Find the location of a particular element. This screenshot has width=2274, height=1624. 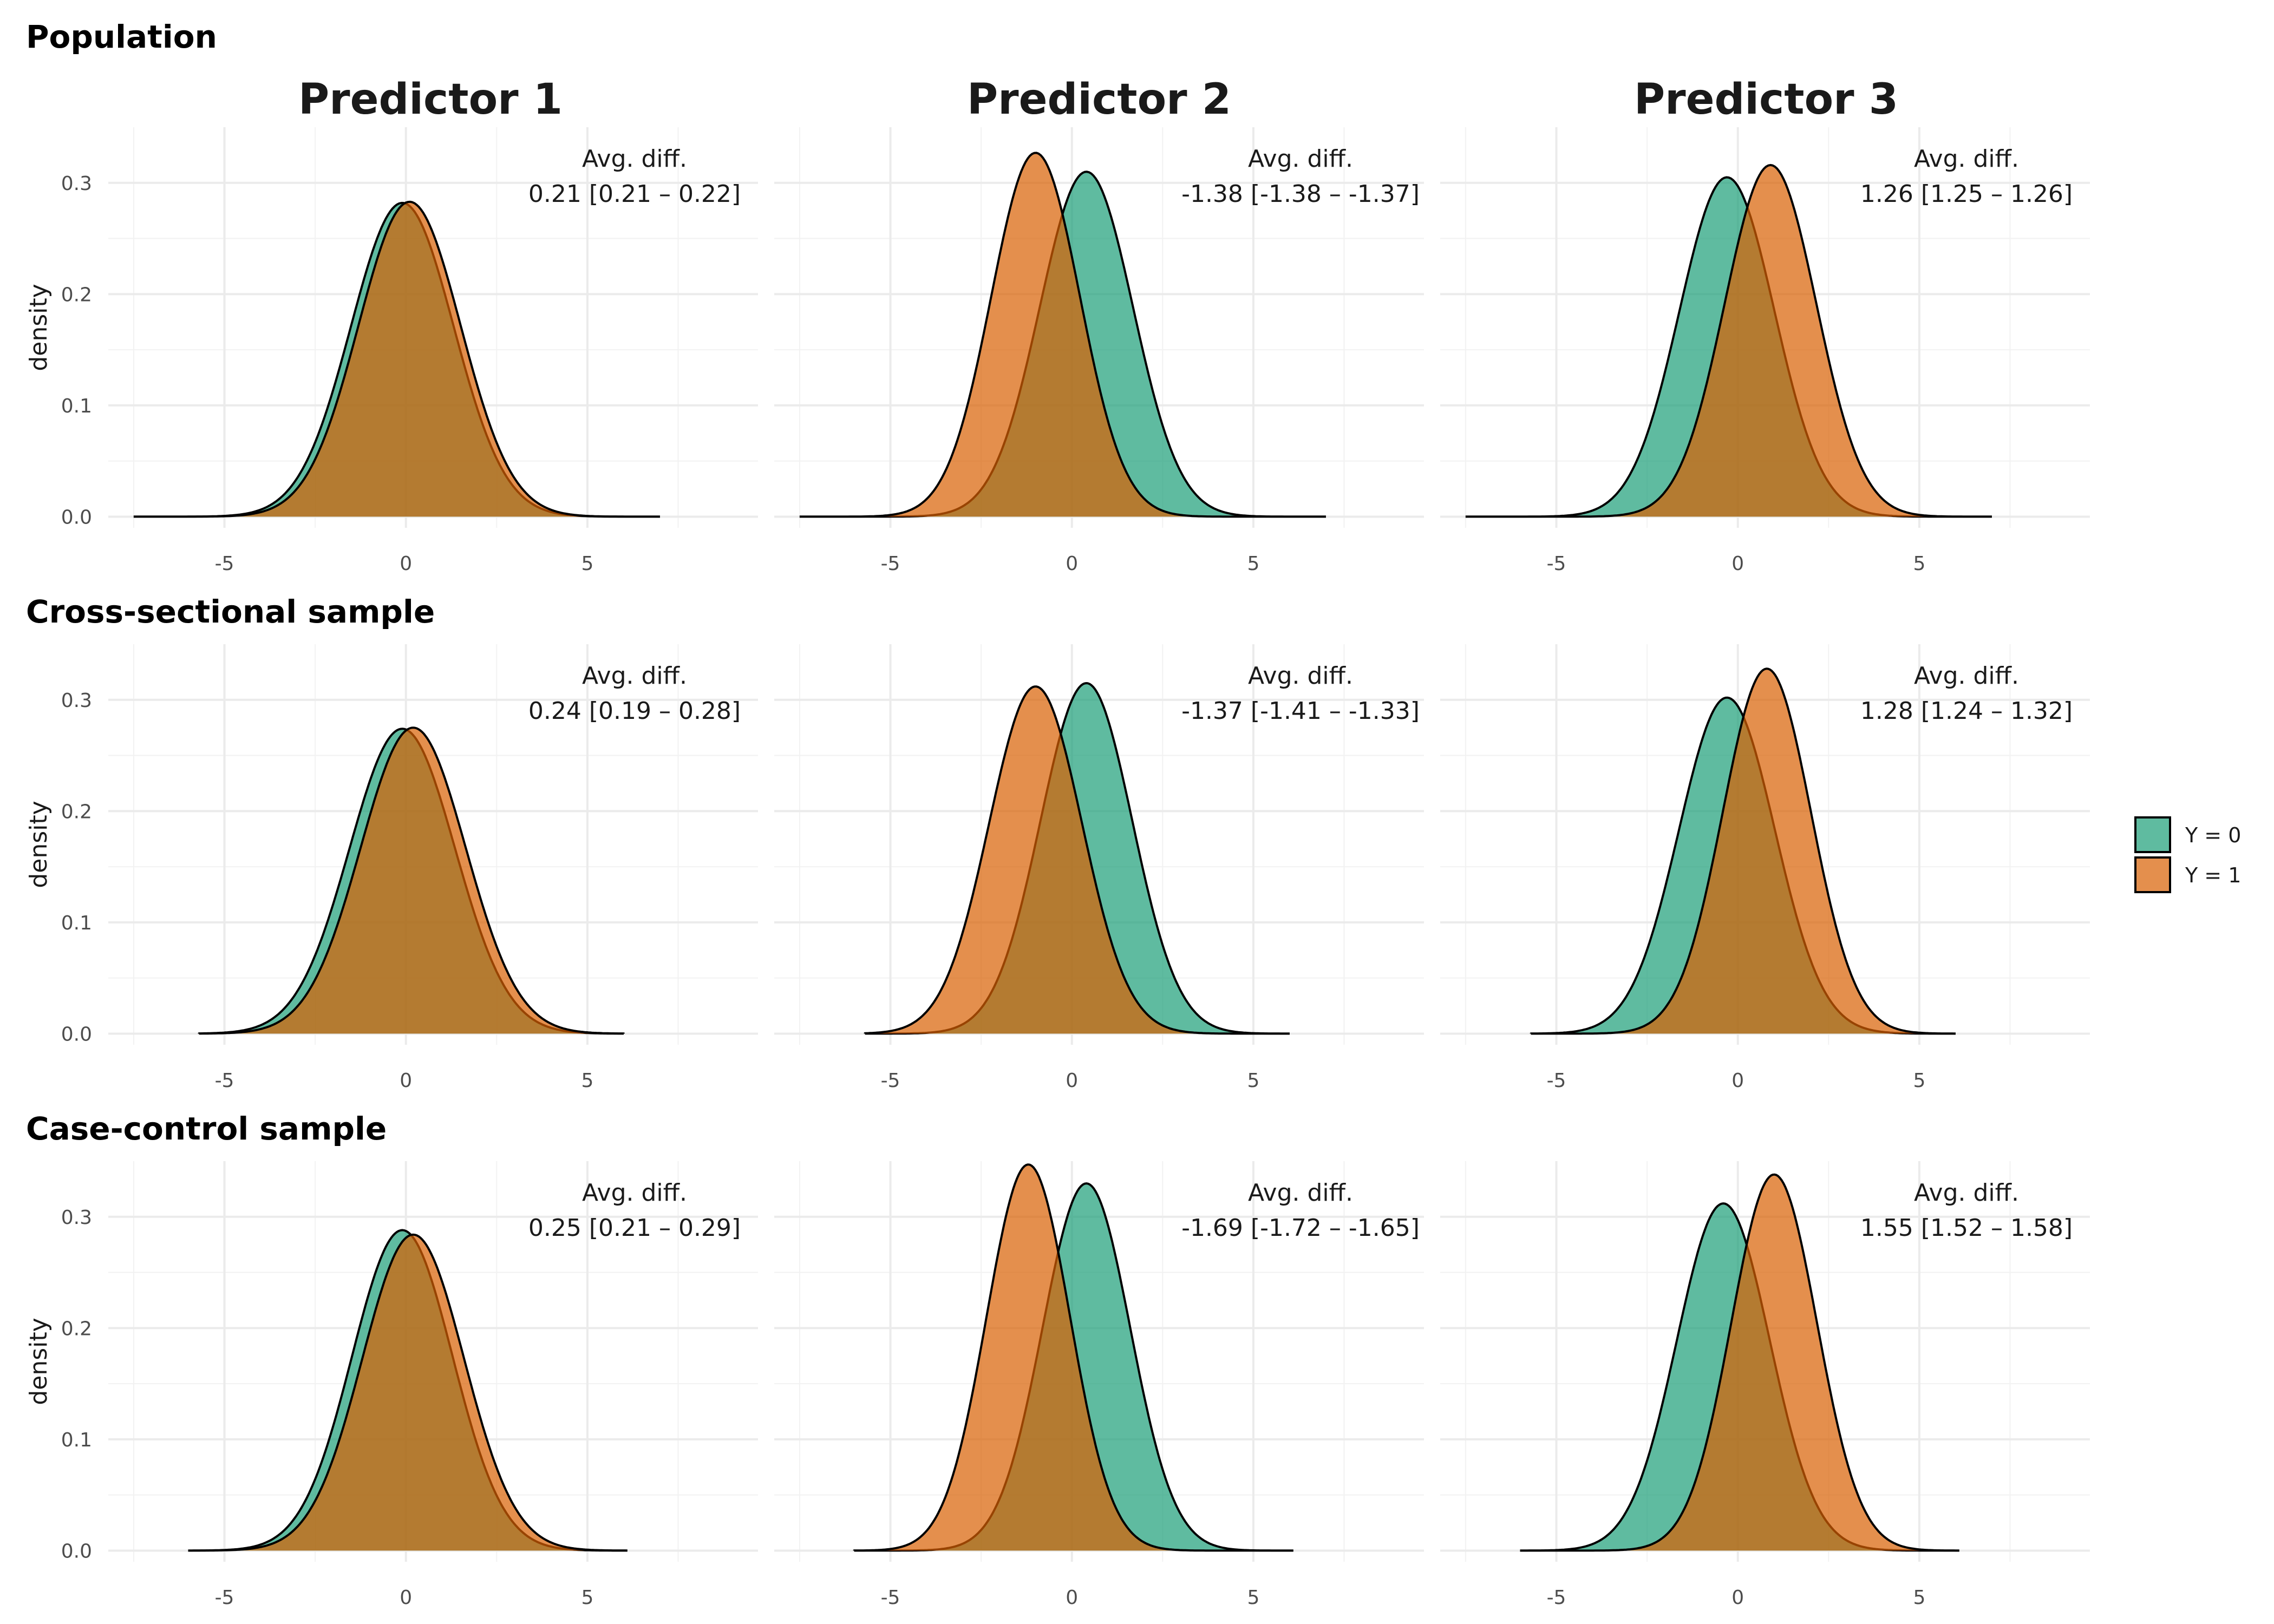

panel-r2-c2: -5 0 5 Avg. diff. 1.55 [1.52 – 1.58] is located at coordinates (1765, 1385).